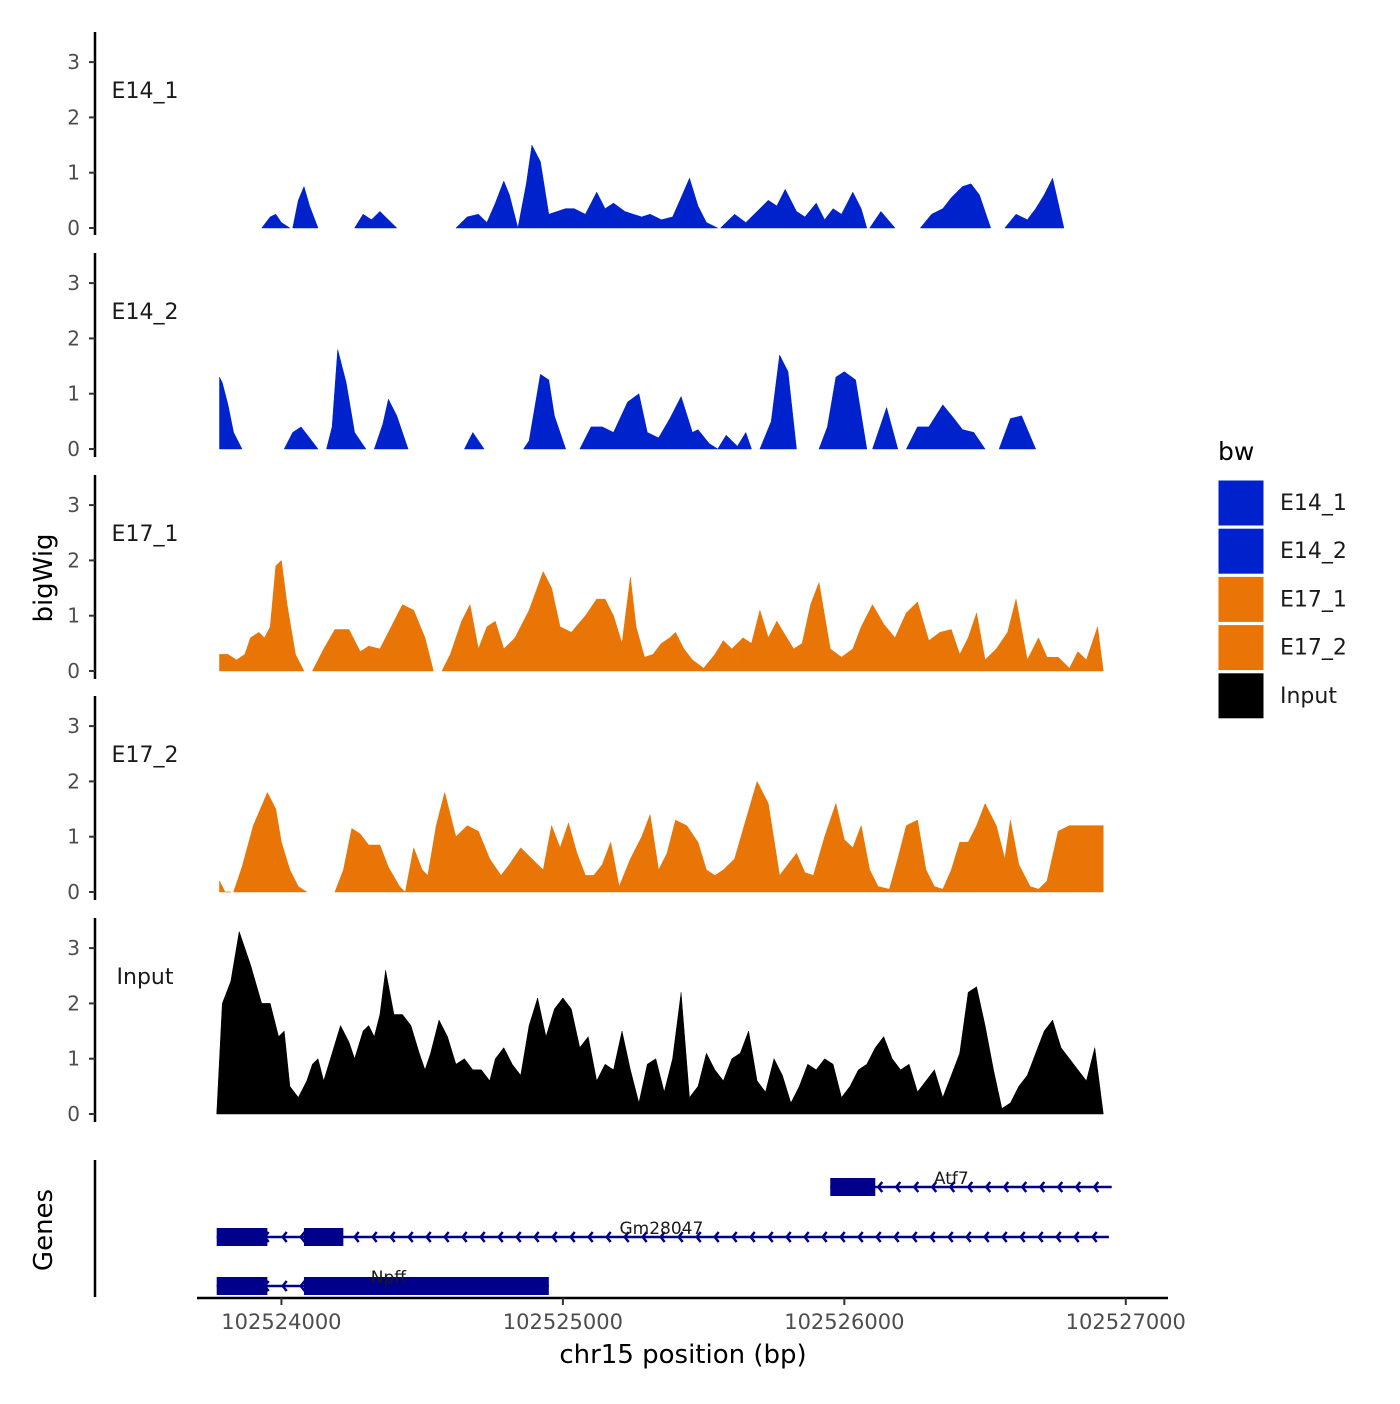 This screenshot has height=1404, width=1400. I want to click on track-E14_2: 0 1 2 3 E14_2, so click(552, 357).